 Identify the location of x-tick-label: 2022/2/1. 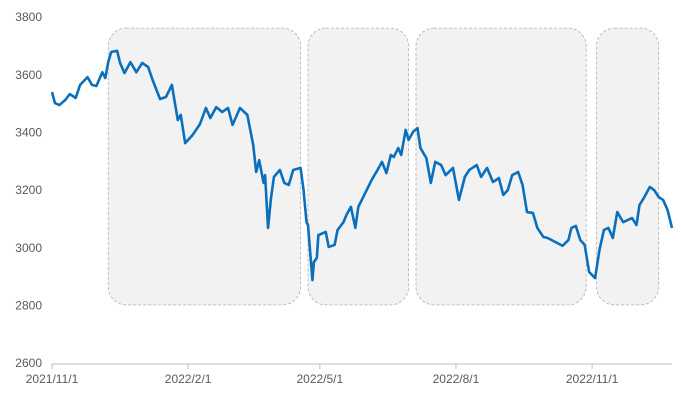
(188, 379).